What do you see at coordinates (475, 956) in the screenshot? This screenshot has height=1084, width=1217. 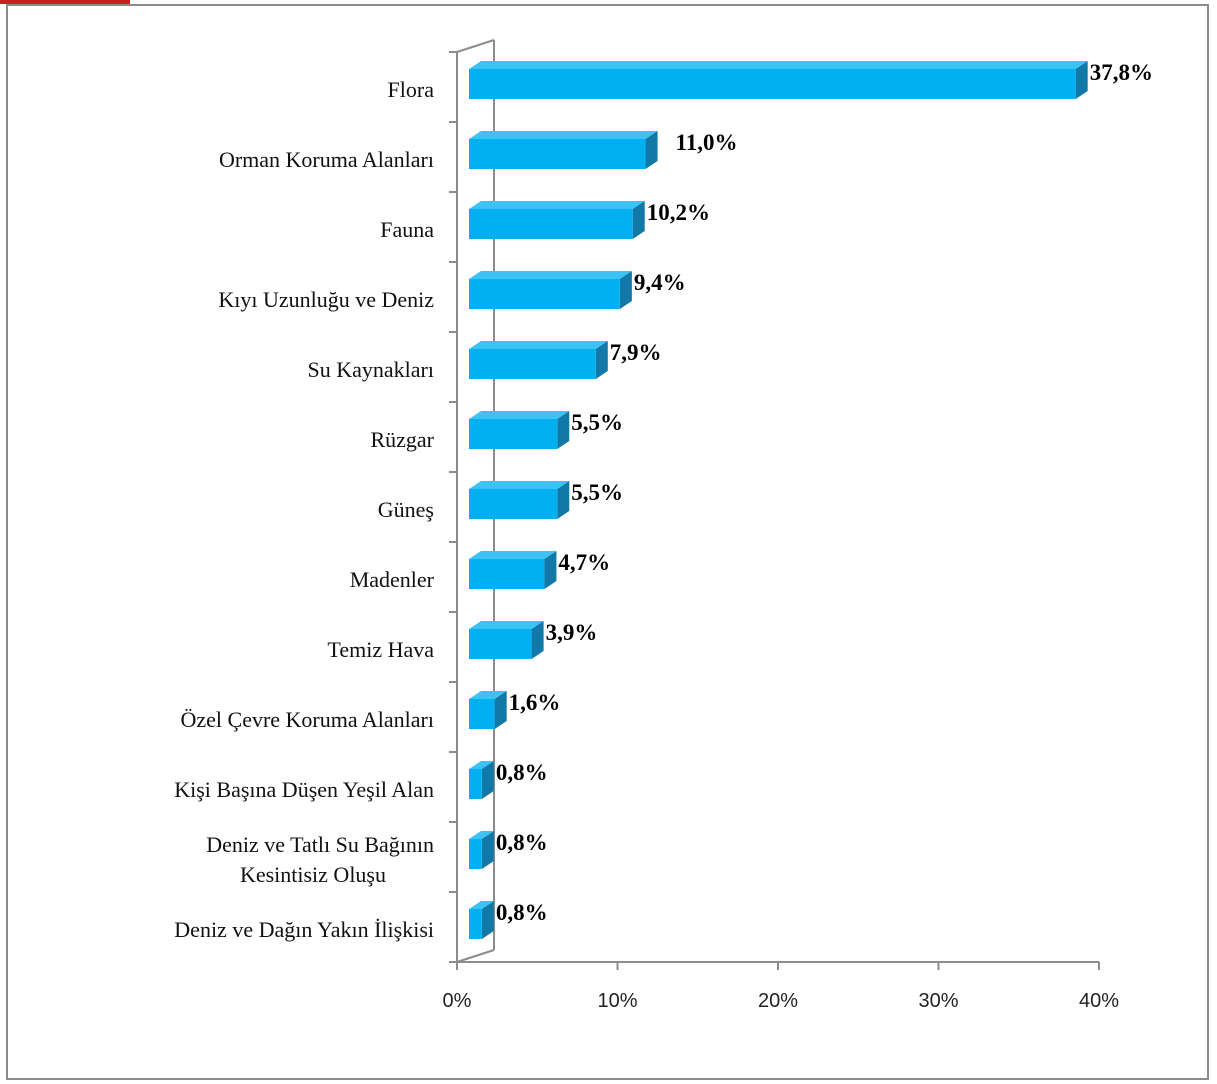 I see `axis-depth-bottom` at bounding box center [475, 956].